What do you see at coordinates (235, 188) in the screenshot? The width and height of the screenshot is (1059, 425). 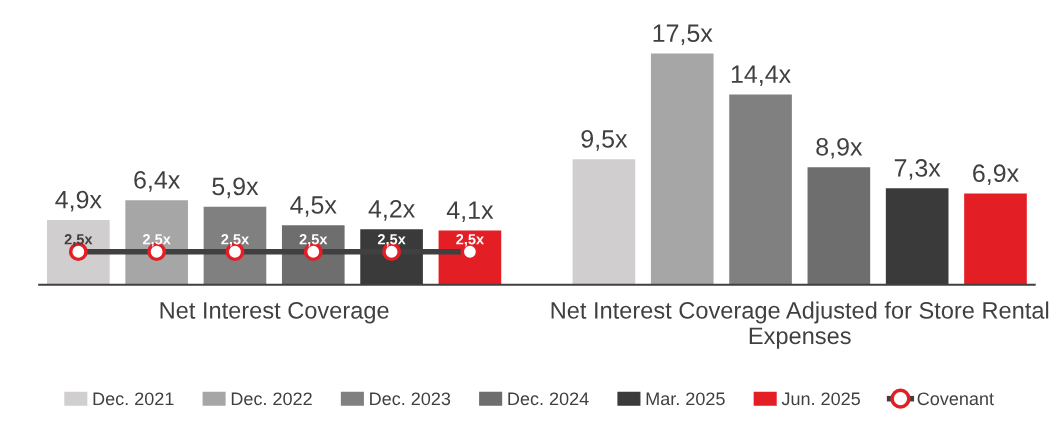 I see `data-label: 5,9x` at bounding box center [235, 188].